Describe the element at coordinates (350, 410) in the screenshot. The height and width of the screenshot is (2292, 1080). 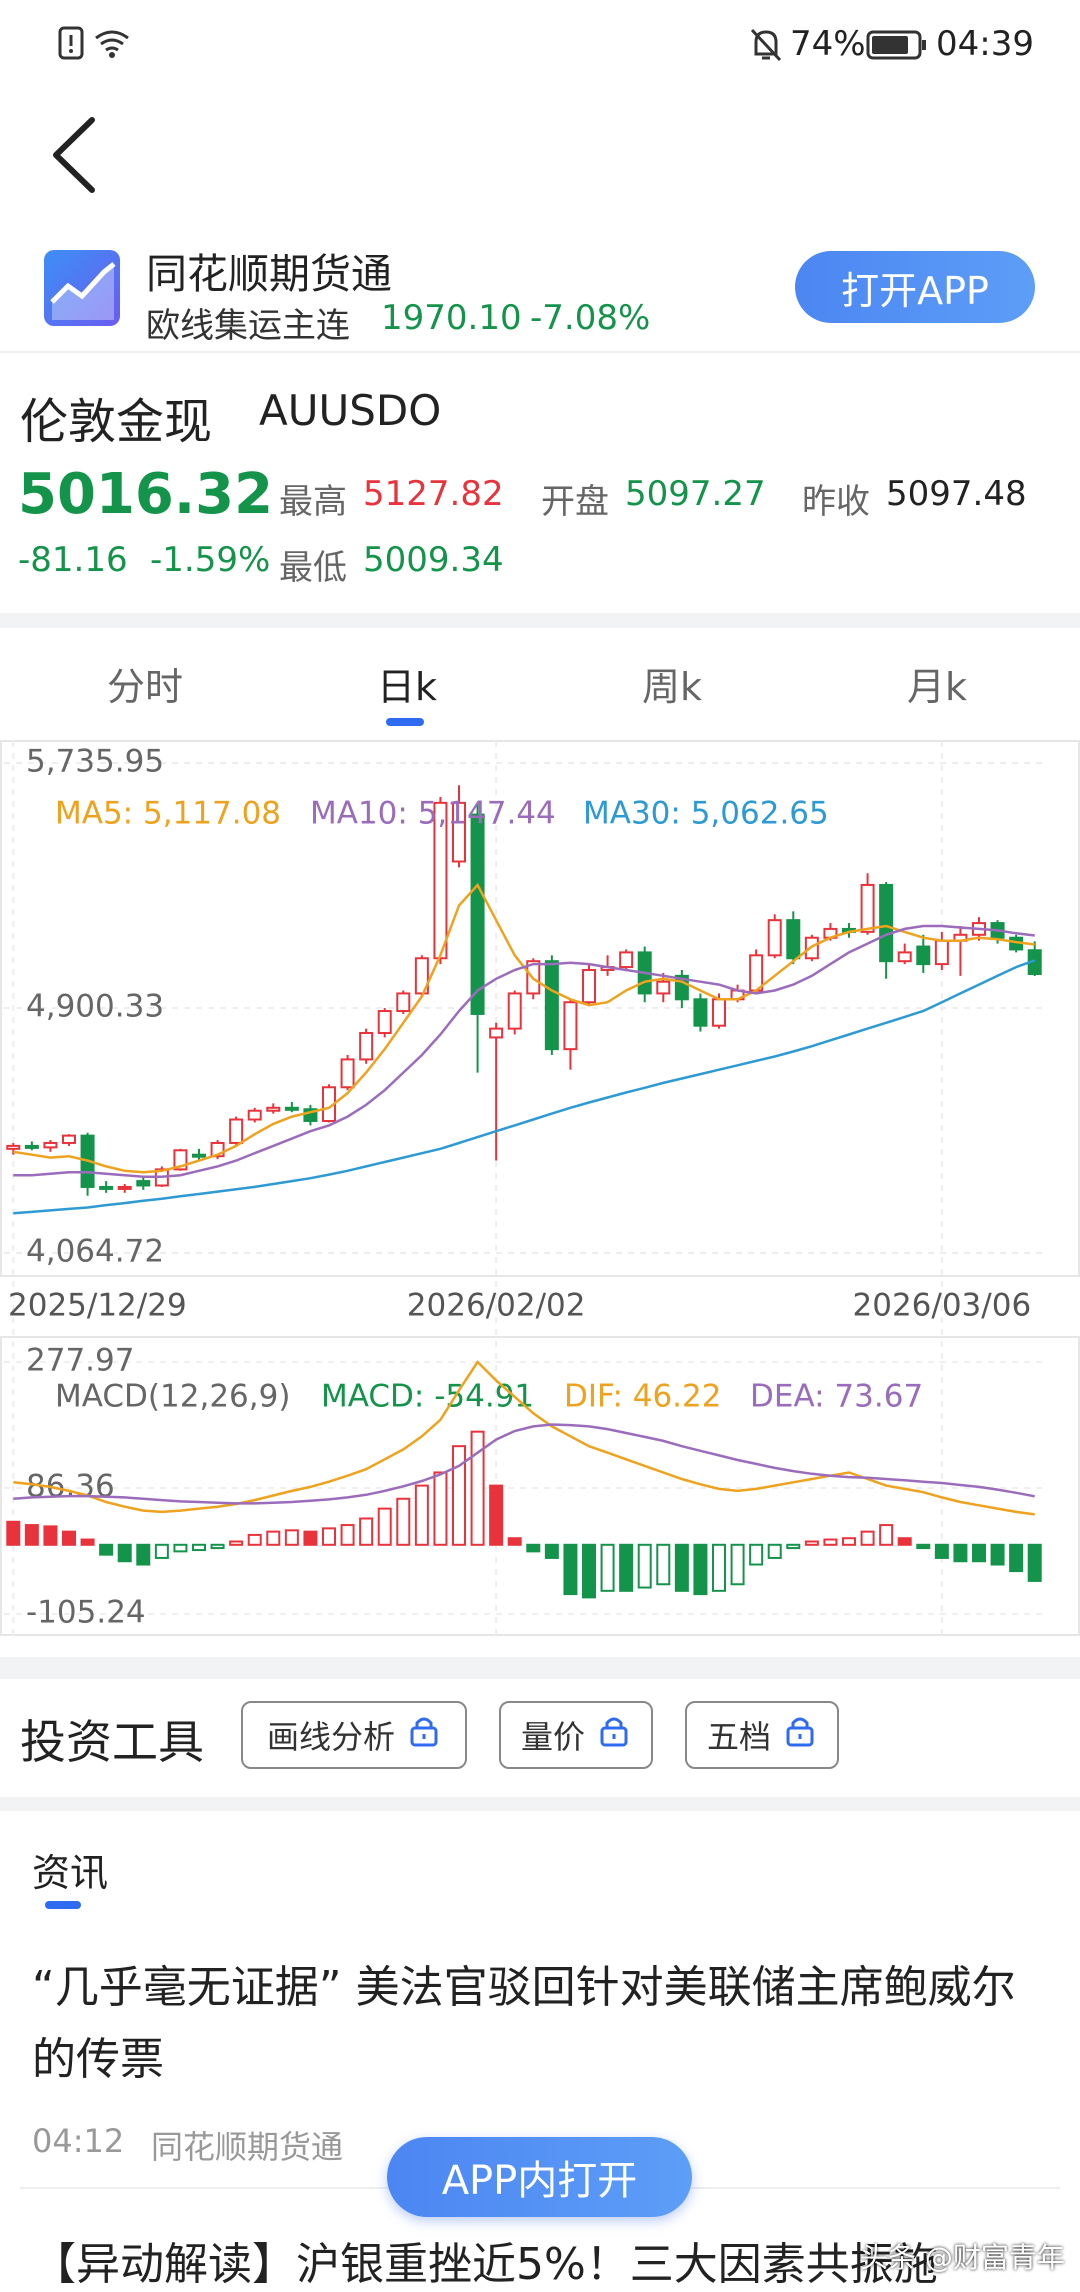
I see `instrument-code: AUUSDO` at that location.